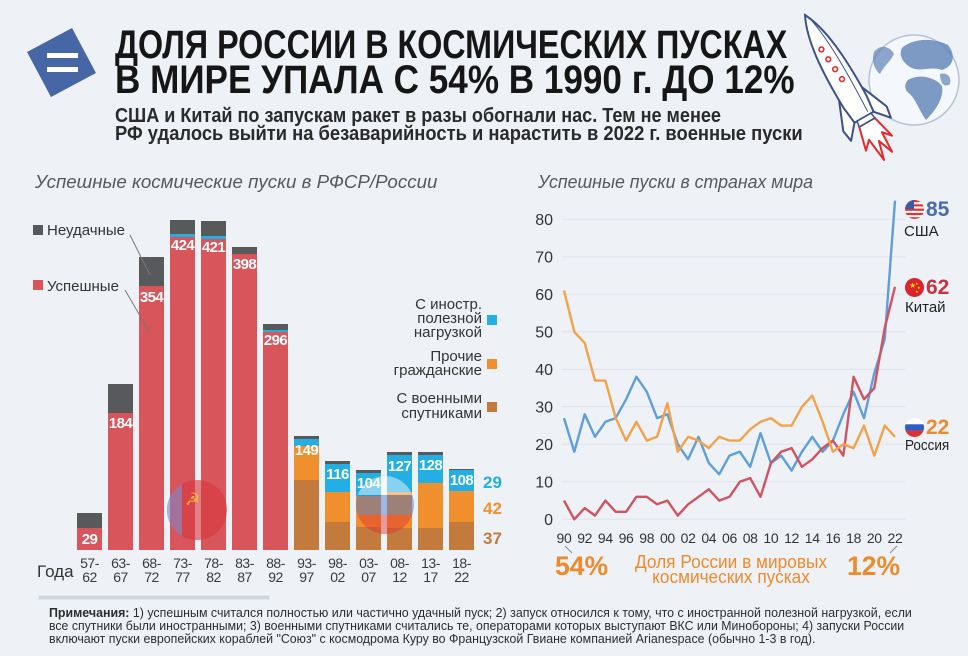  What do you see at coordinates (564, 538) in the screenshot?
I see `x-tick-label: 90` at bounding box center [564, 538].